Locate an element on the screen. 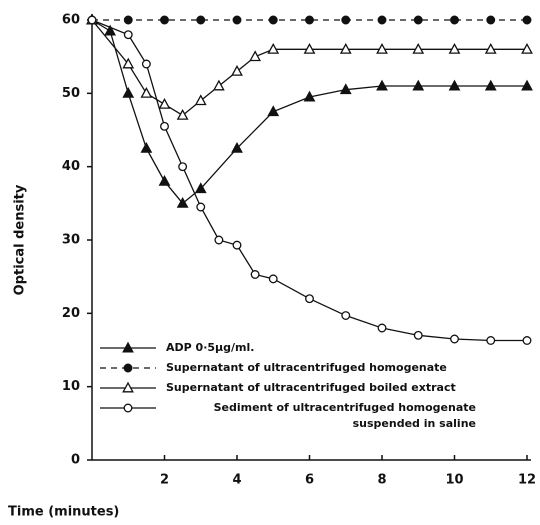  y-tick-label: 20 is located at coordinates (71, 313).